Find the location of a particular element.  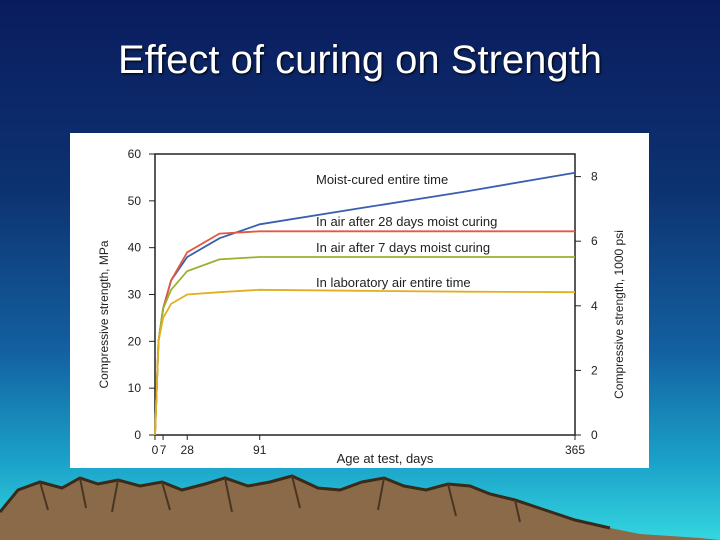

y2-tick-label: 2 is located at coordinates (594, 370).